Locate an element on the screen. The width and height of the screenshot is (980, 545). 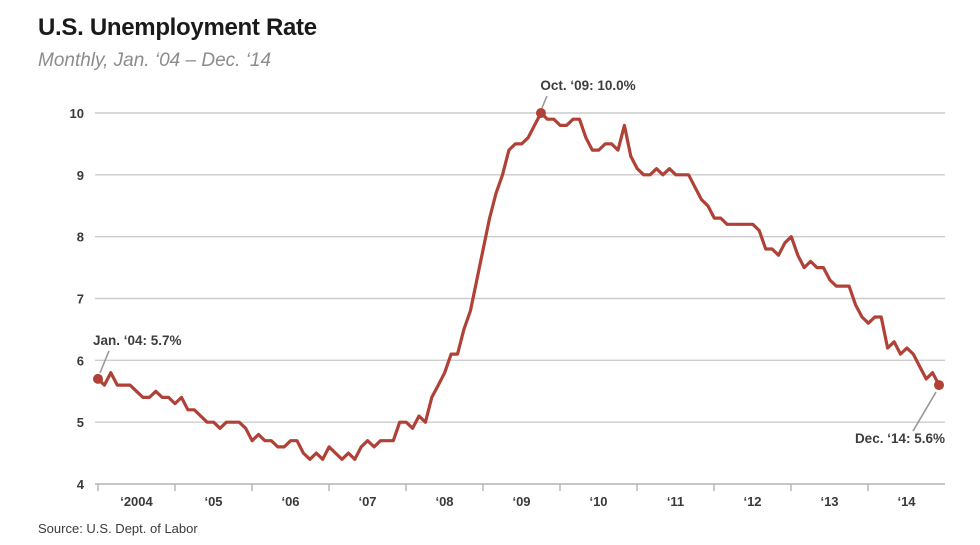
x-axis-label: ‘07 is located at coordinates (367, 501).